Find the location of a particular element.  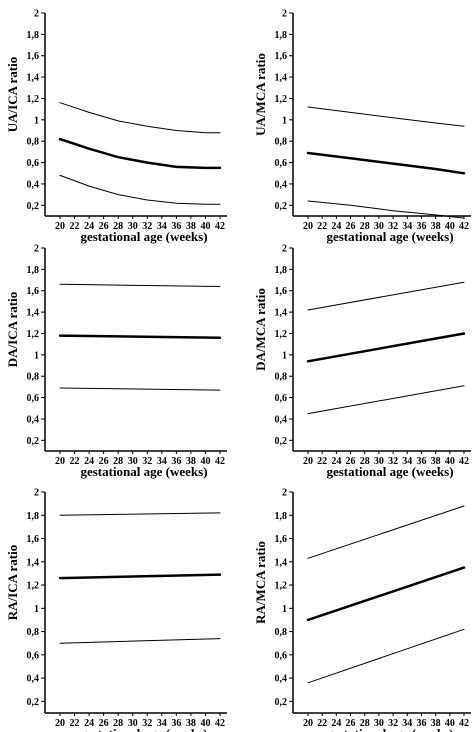

x-axis-title: gestational age (weeks) is located at coordinates (143, 236).